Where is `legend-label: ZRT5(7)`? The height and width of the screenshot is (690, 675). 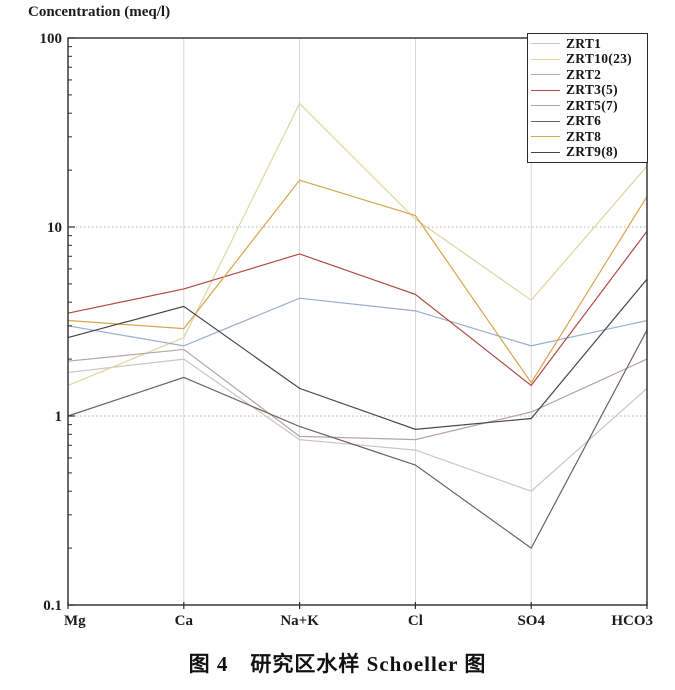 legend-label: ZRT5(7) is located at coordinates (592, 105).